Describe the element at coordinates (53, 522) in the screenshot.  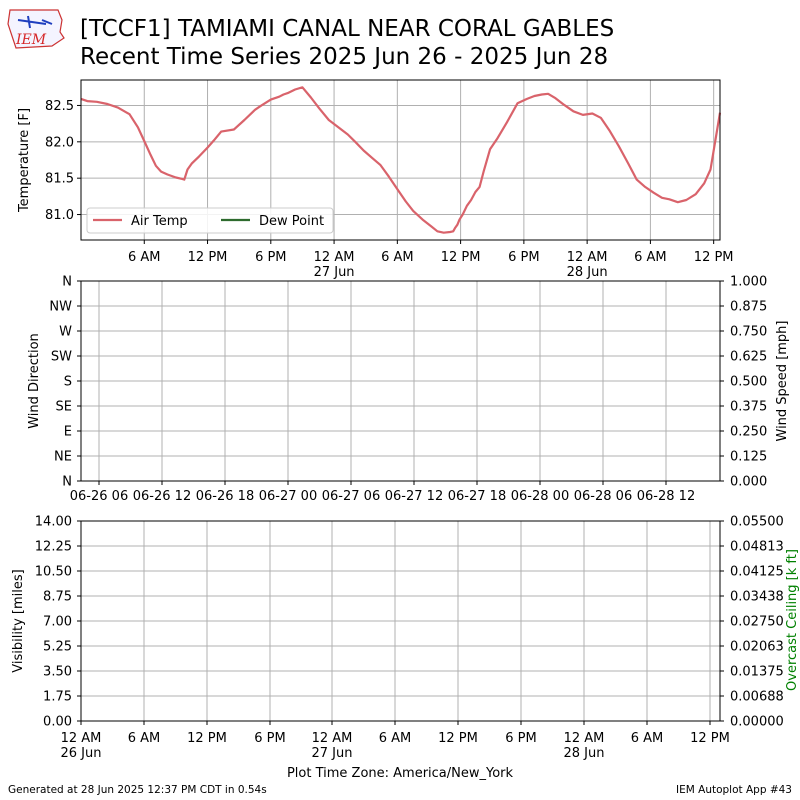
I see `visibility-tick-label: 14.00` at that location.